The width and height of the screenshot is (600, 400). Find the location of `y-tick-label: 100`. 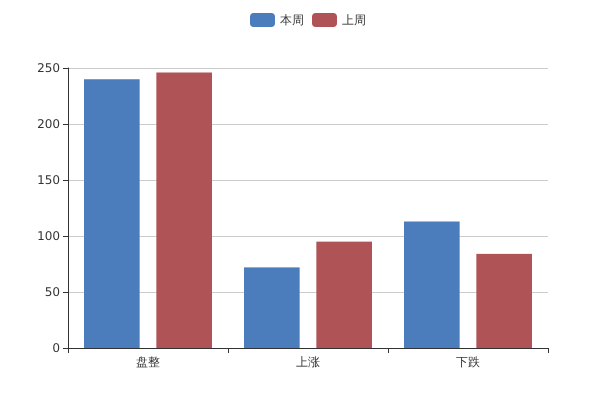

y-tick-label: 100 is located at coordinates (48, 236).